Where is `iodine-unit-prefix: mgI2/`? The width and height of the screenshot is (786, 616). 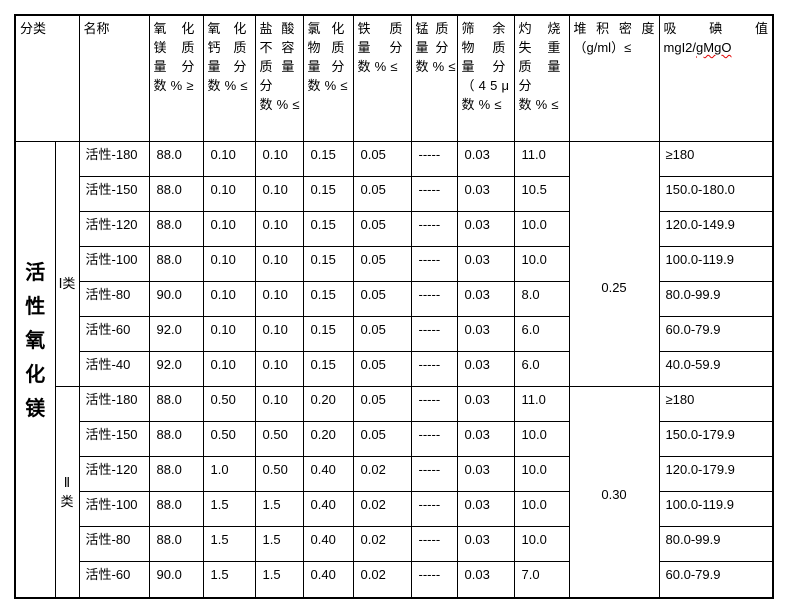 iodine-unit-prefix: mgI2/ is located at coordinates (680, 47).